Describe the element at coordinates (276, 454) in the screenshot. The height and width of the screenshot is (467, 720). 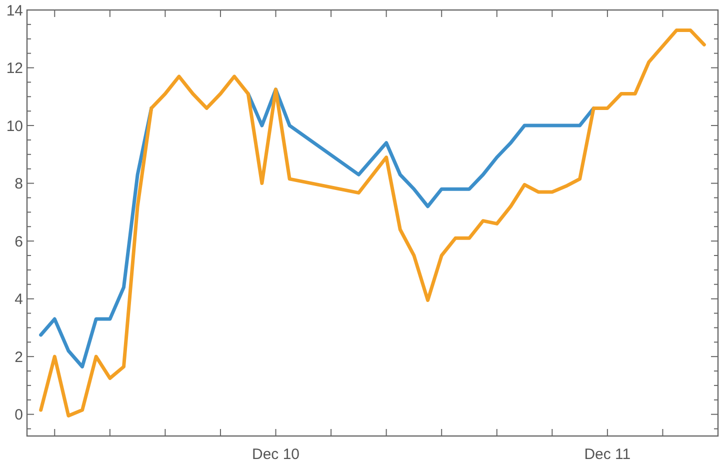
I see `x-tick-label: Dec 10` at that location.